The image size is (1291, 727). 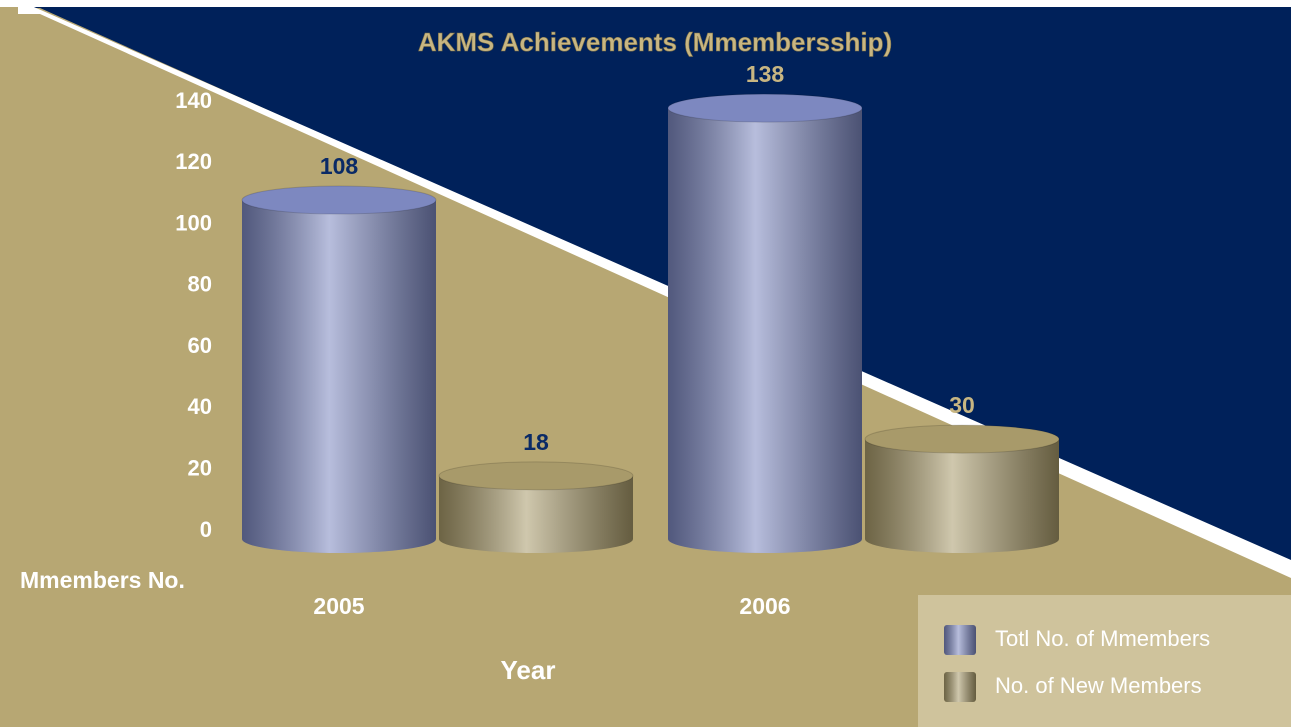 What do you see at coordinates (339, 166) in the screenshot?
I see `value-label: 108` at bounding box center [339, 166].